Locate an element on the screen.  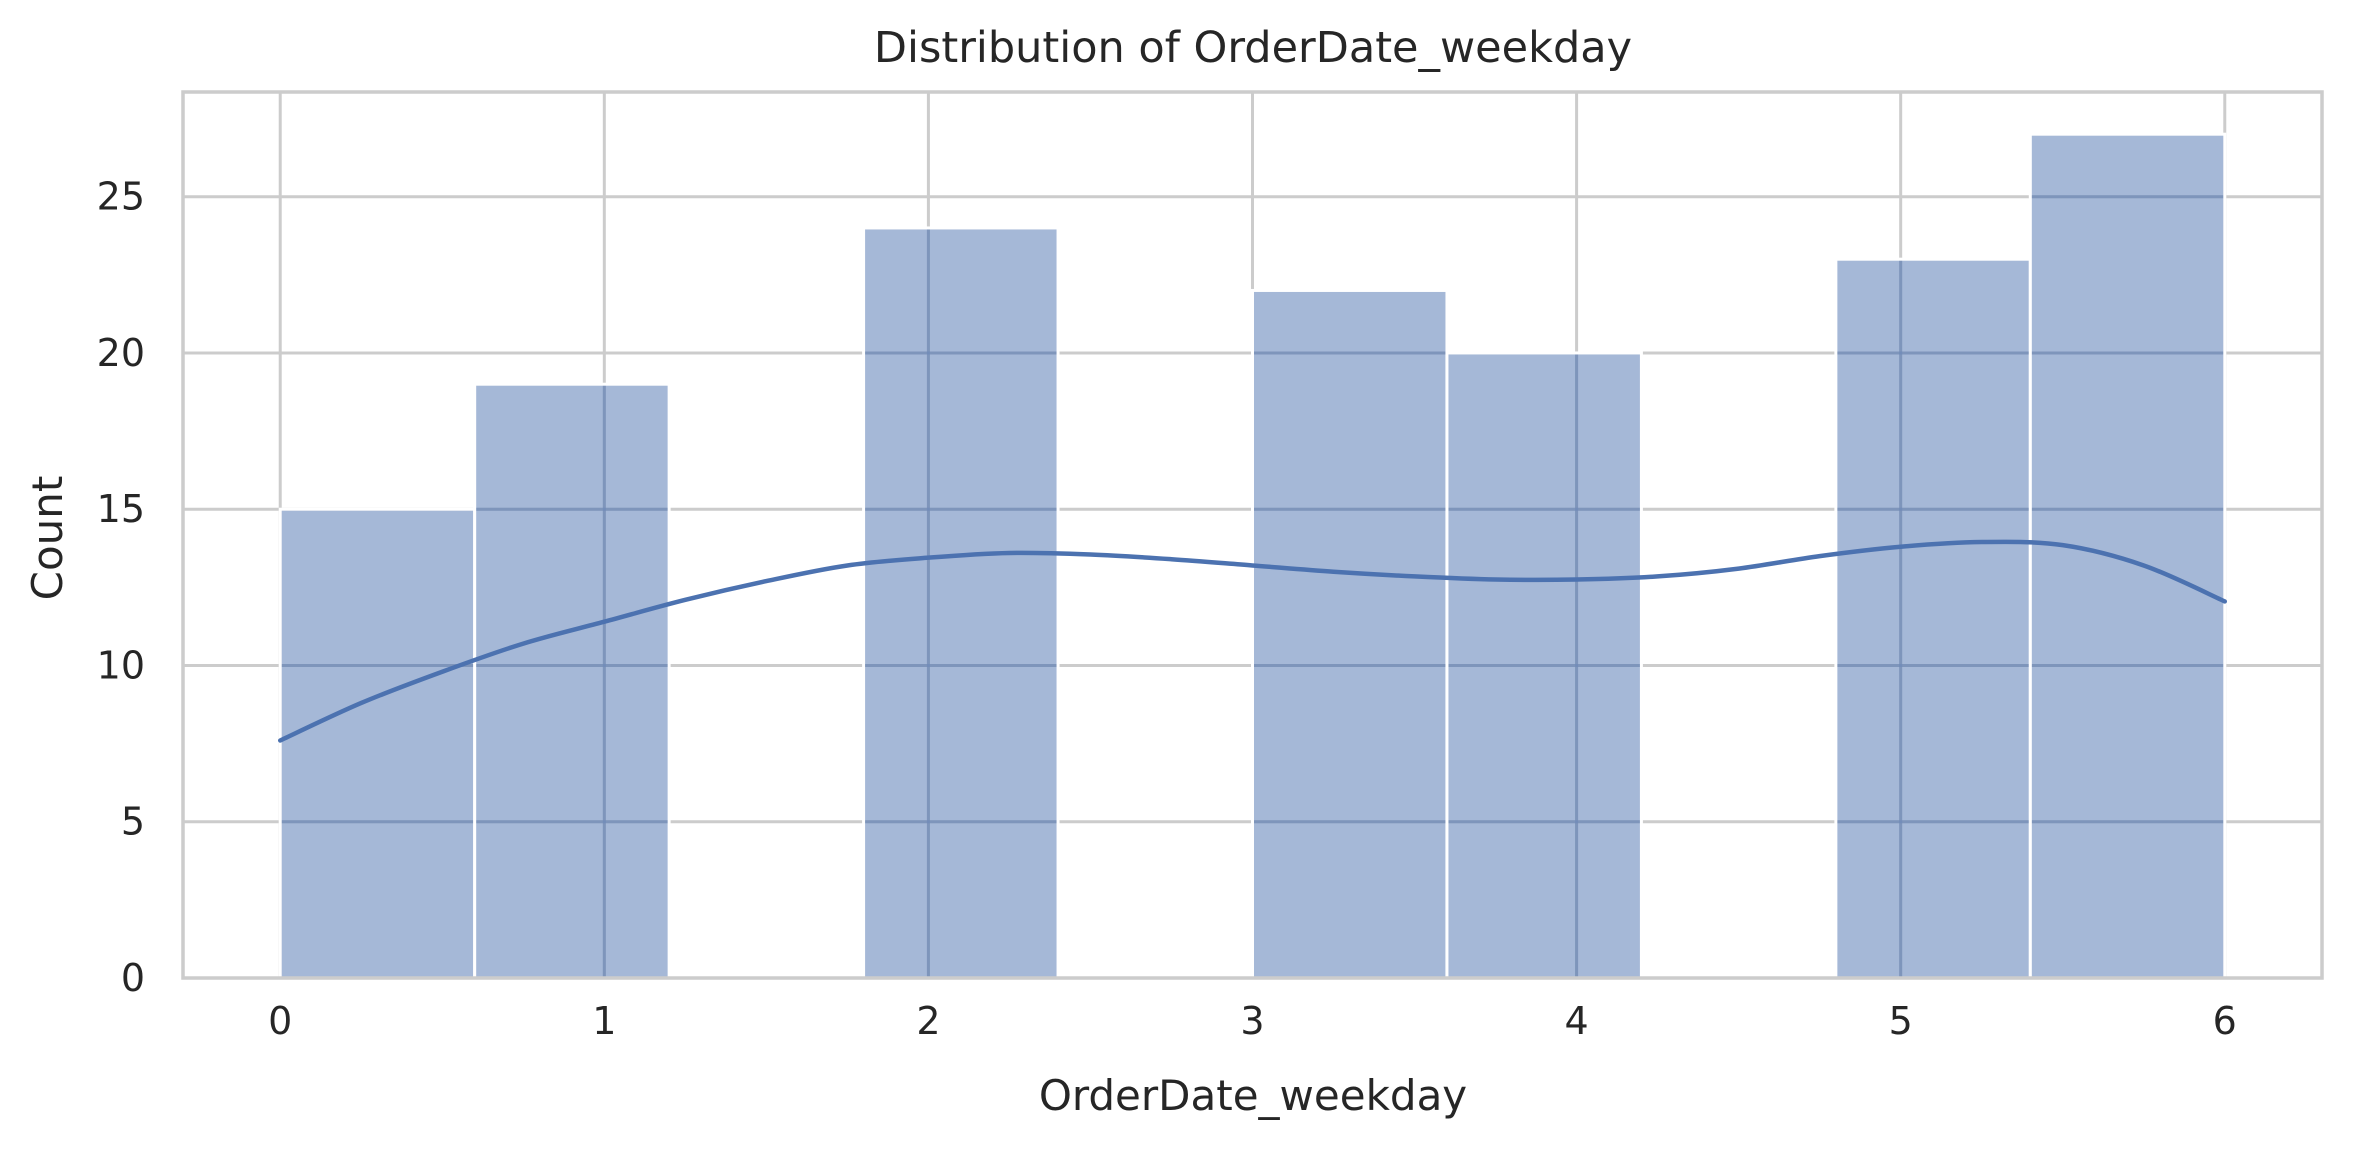
y-axis-label: Count is located at coordinates (47, 538).